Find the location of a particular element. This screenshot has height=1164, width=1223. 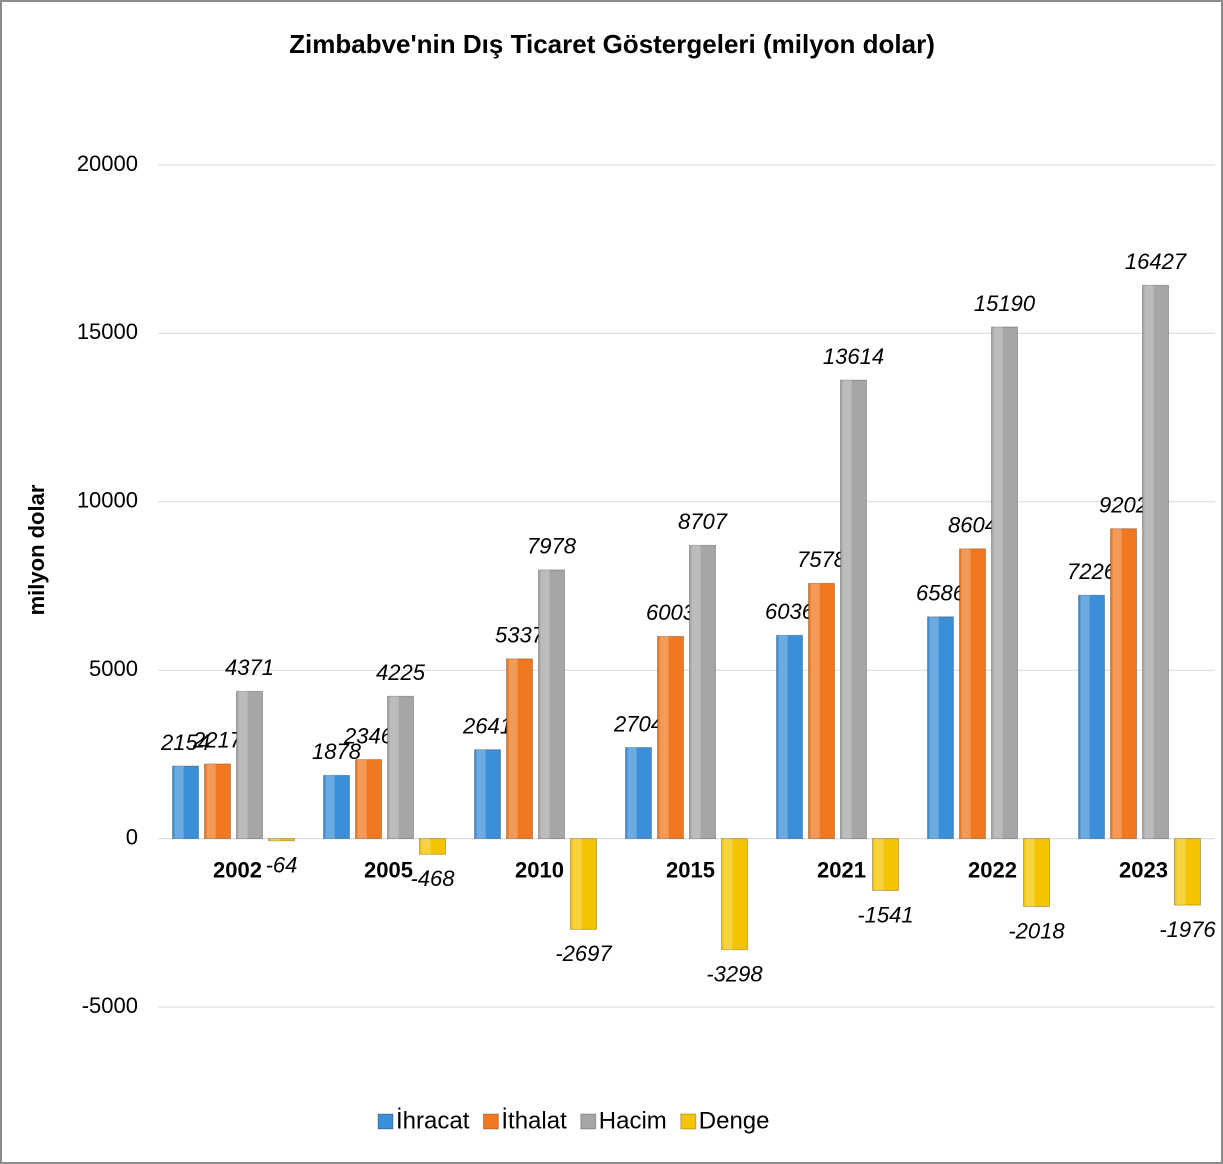

value-label: -64 is located at coordinates (282, 865).